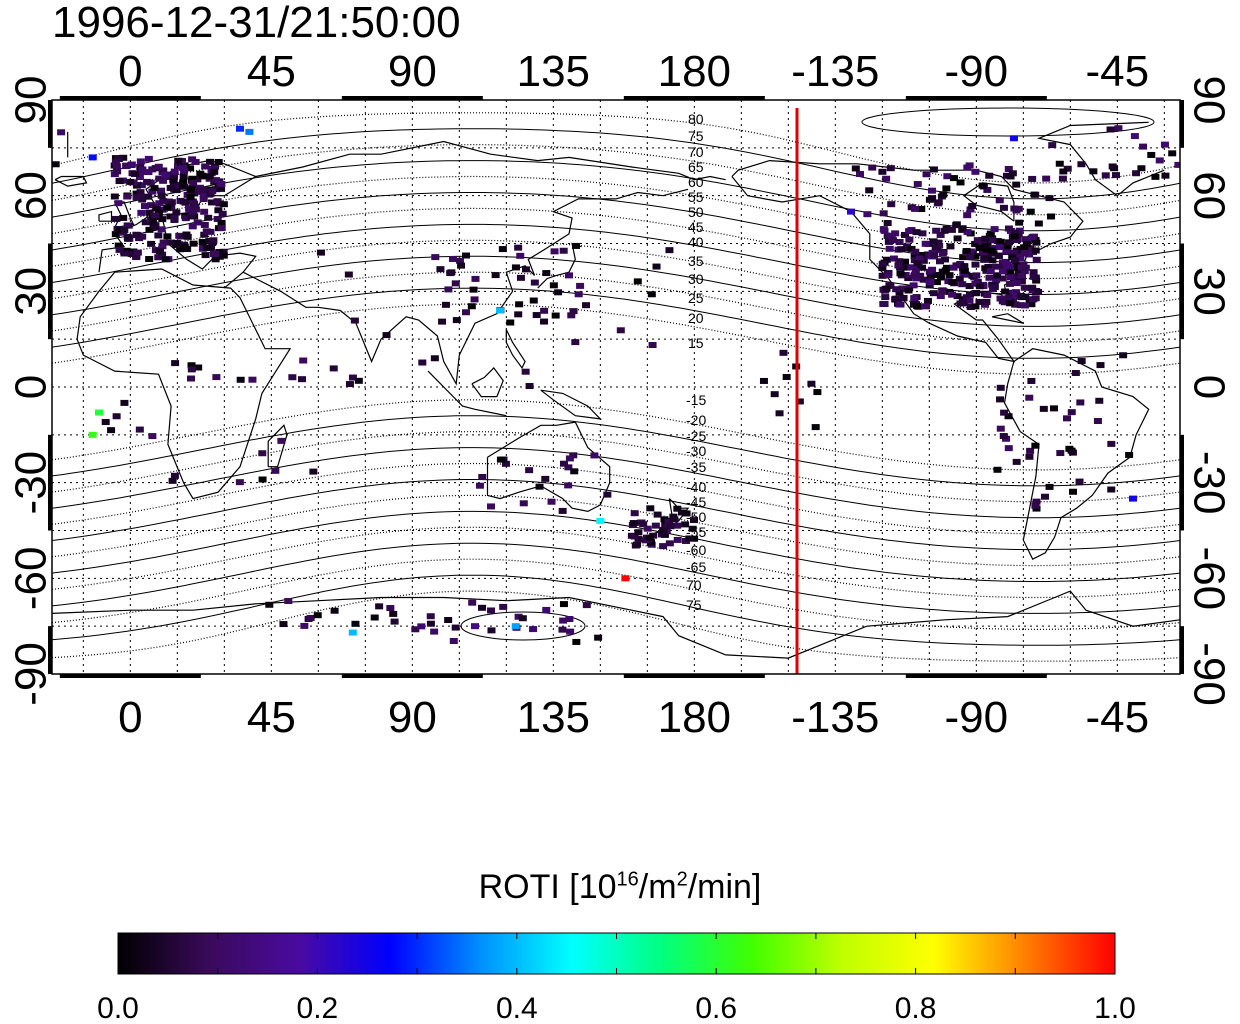 The width and height of the screenshot is (1240, 1024). I want to click on top-lon-tick-label: 90, so click(412, 71).